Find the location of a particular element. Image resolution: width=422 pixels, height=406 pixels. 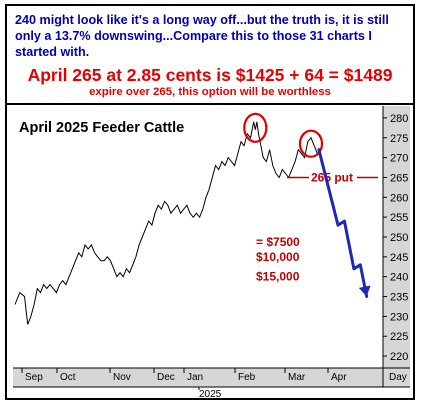

x-year-label: 2025 is located at coordinates (210, 394).